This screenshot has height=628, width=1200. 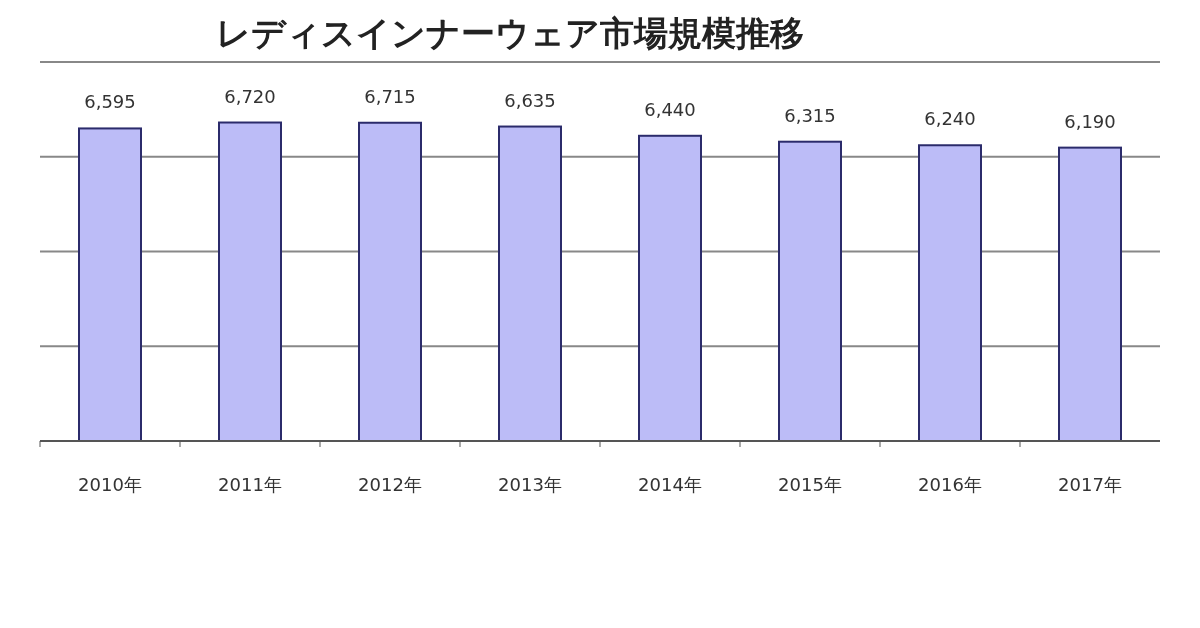 I want to click on chart-title: レディスインナーウェア市場規模推移, so click(x=510, y=33).